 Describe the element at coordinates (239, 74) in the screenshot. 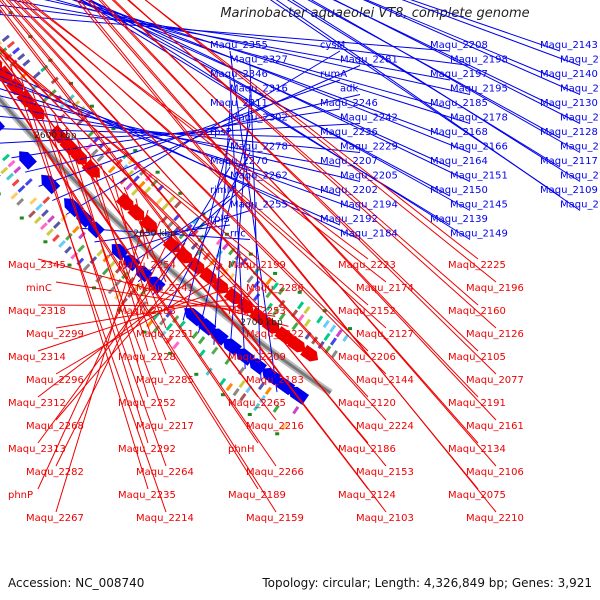

I see `forward-gene-label: Maqu_2346` at that location.